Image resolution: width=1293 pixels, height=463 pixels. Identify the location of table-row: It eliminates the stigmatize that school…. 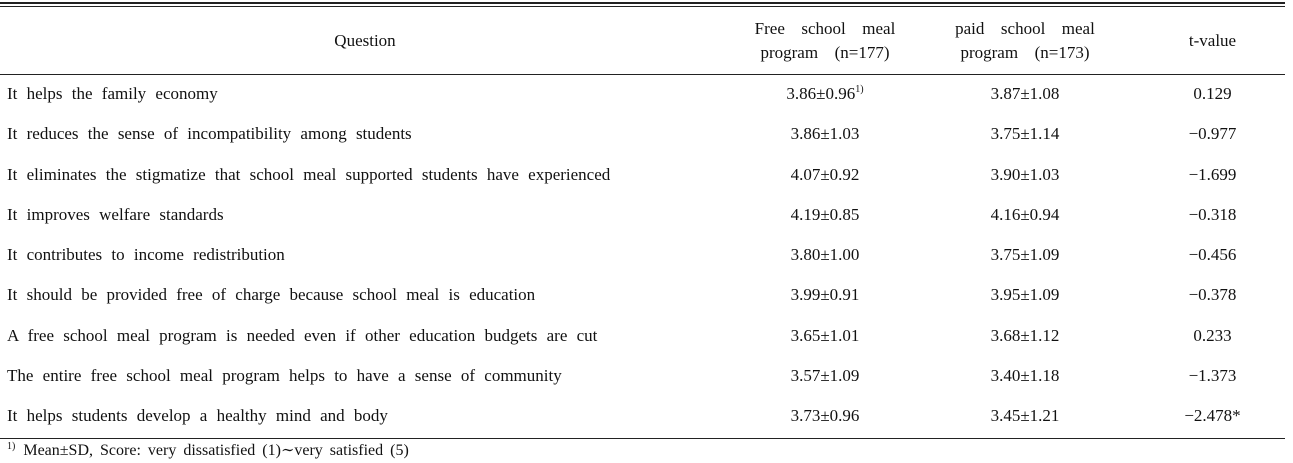
(642, 176).